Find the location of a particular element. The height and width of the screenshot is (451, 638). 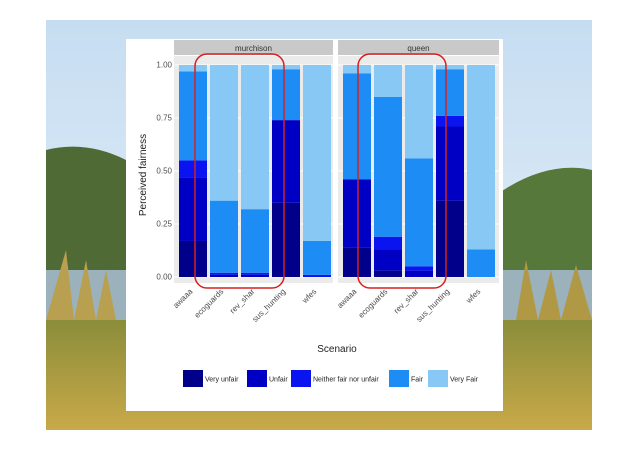

bar-segment-queen-ecoguards-unfair is located at coordinates (388, 260).